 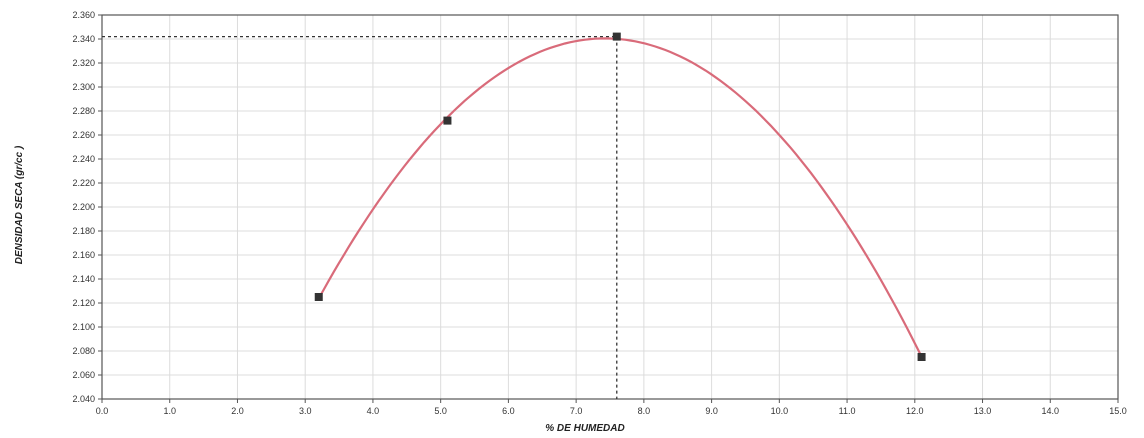 I want to click on y-tick-label: 2.100, so click(x=83, y=327).